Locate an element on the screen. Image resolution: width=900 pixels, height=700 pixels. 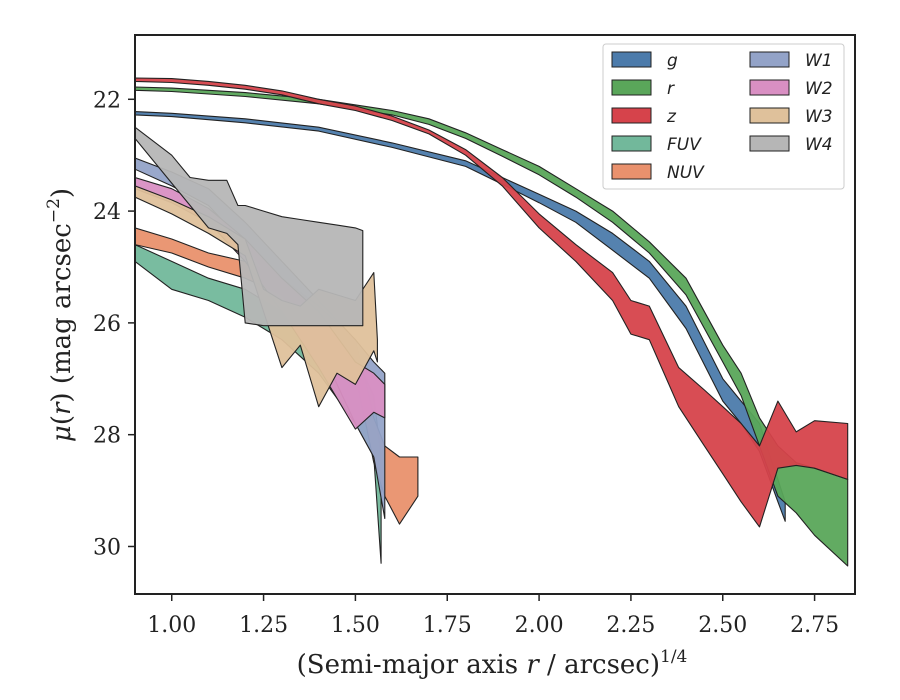
legend-label-g: g is located at coordinates (672, 61).